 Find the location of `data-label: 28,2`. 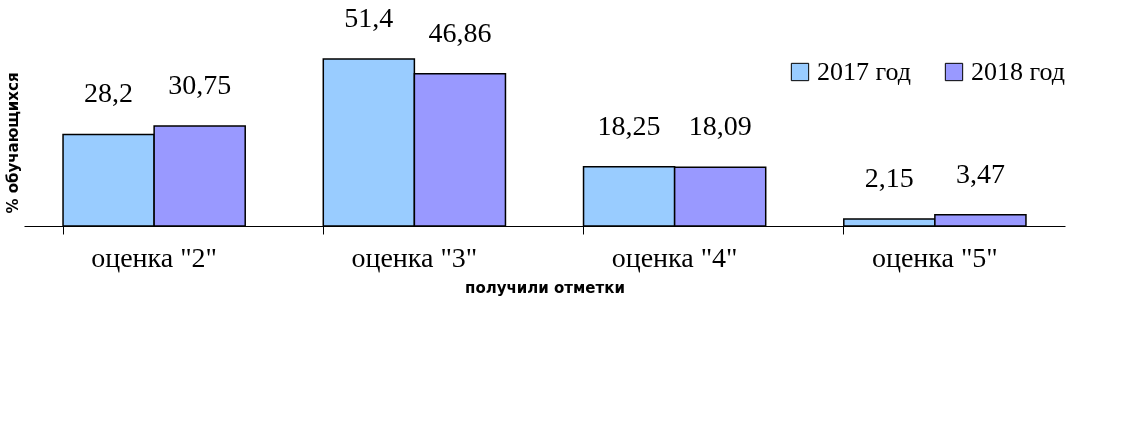

data-label: 28,2 is located at coordinates (109, 93).